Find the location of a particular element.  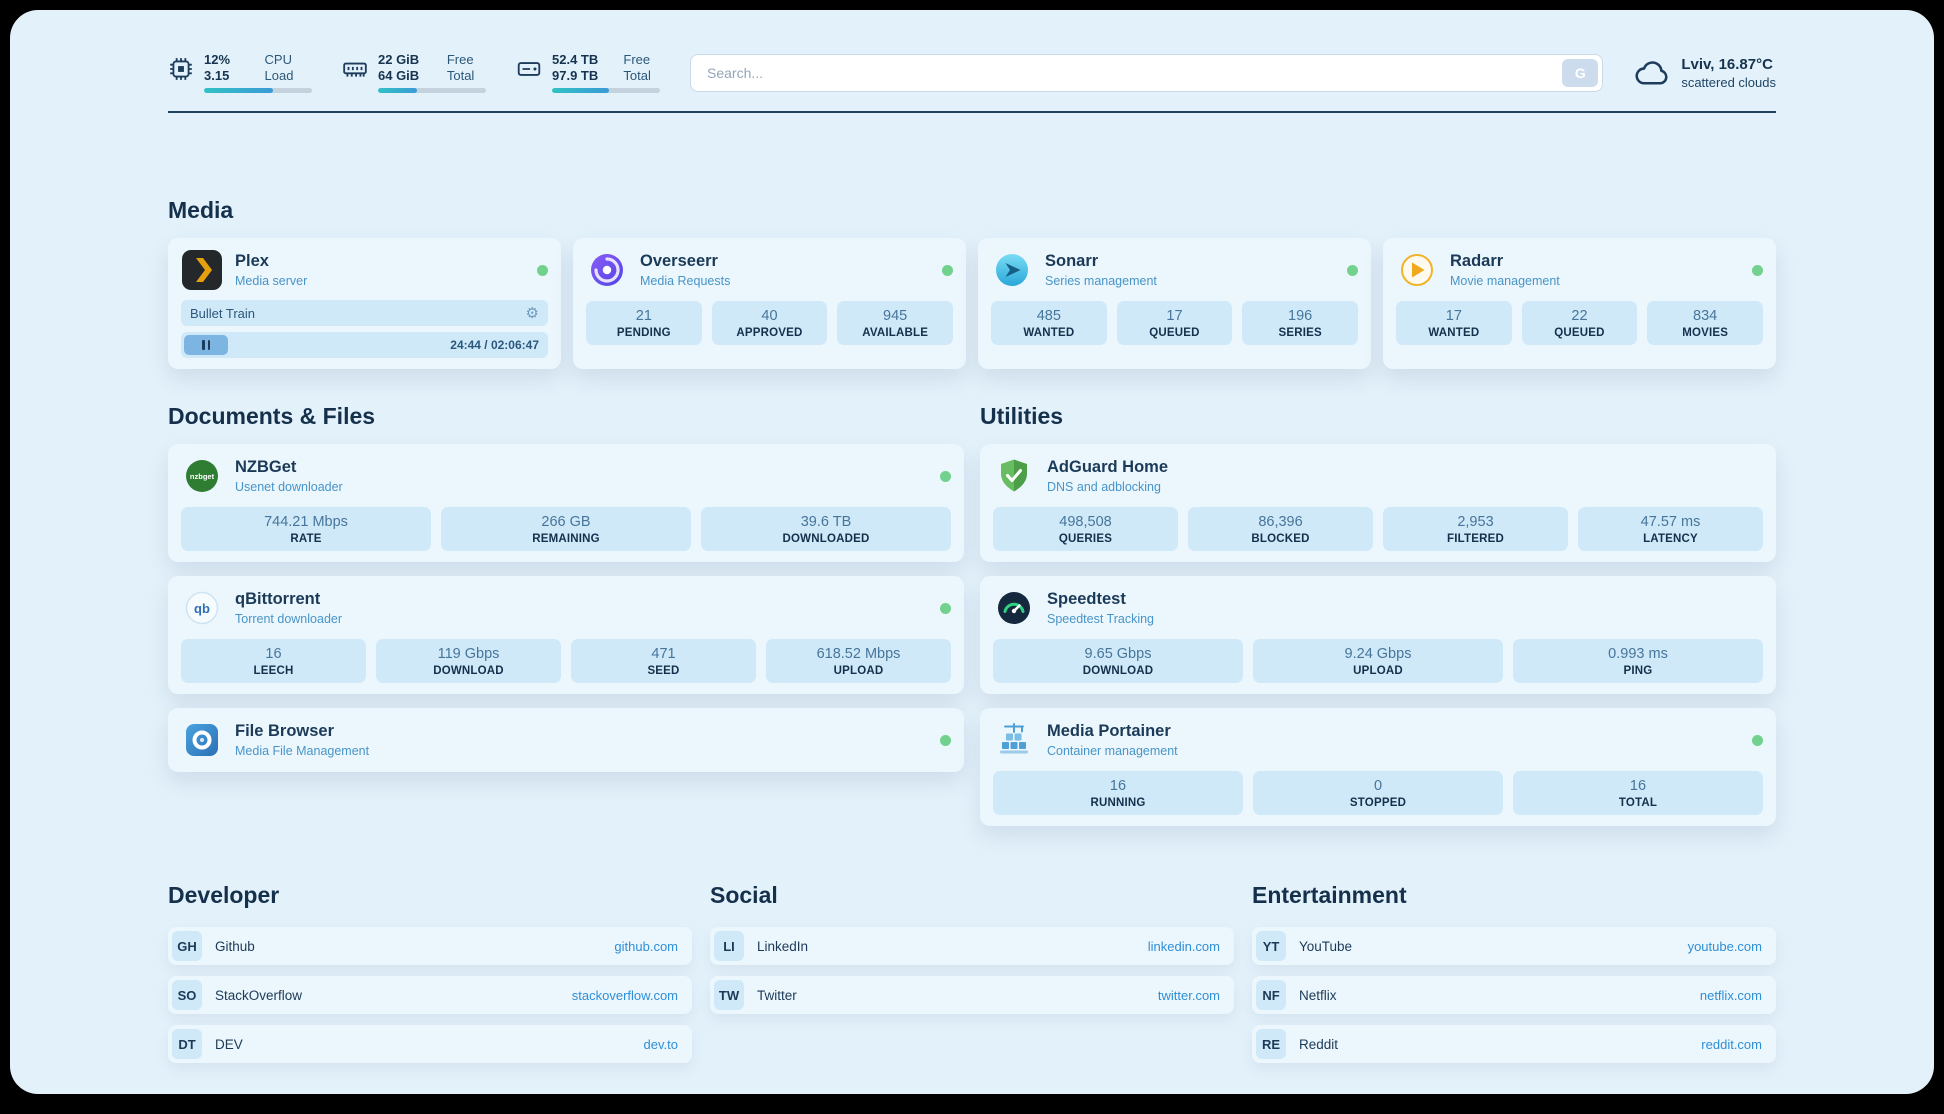

bookmark-abbr: SO is located at coordinates (187, 995).